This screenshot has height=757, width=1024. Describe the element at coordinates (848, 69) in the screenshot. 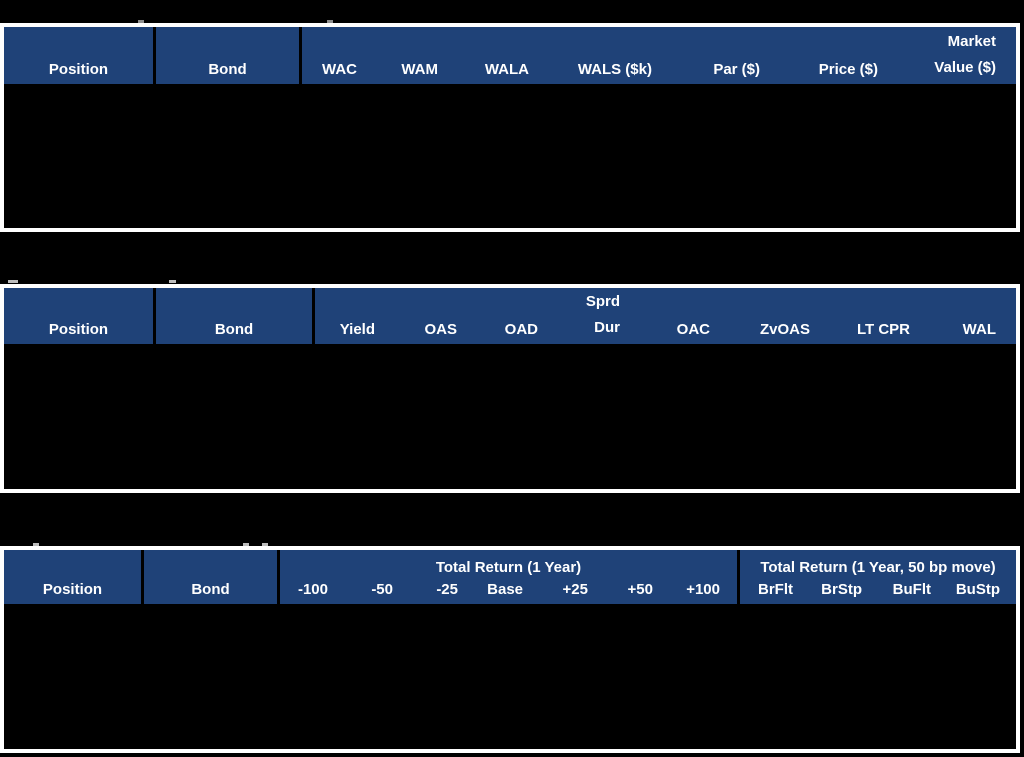

I see `table1-header-price: Price ($)` at that location.